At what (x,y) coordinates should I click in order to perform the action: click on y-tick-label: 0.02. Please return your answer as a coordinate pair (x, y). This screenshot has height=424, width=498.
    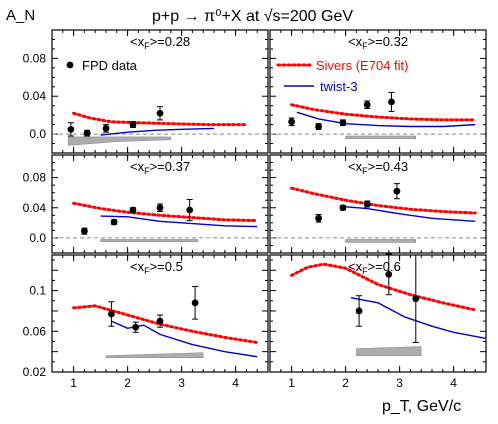
    Looking at the image, I should click on (35, 372).